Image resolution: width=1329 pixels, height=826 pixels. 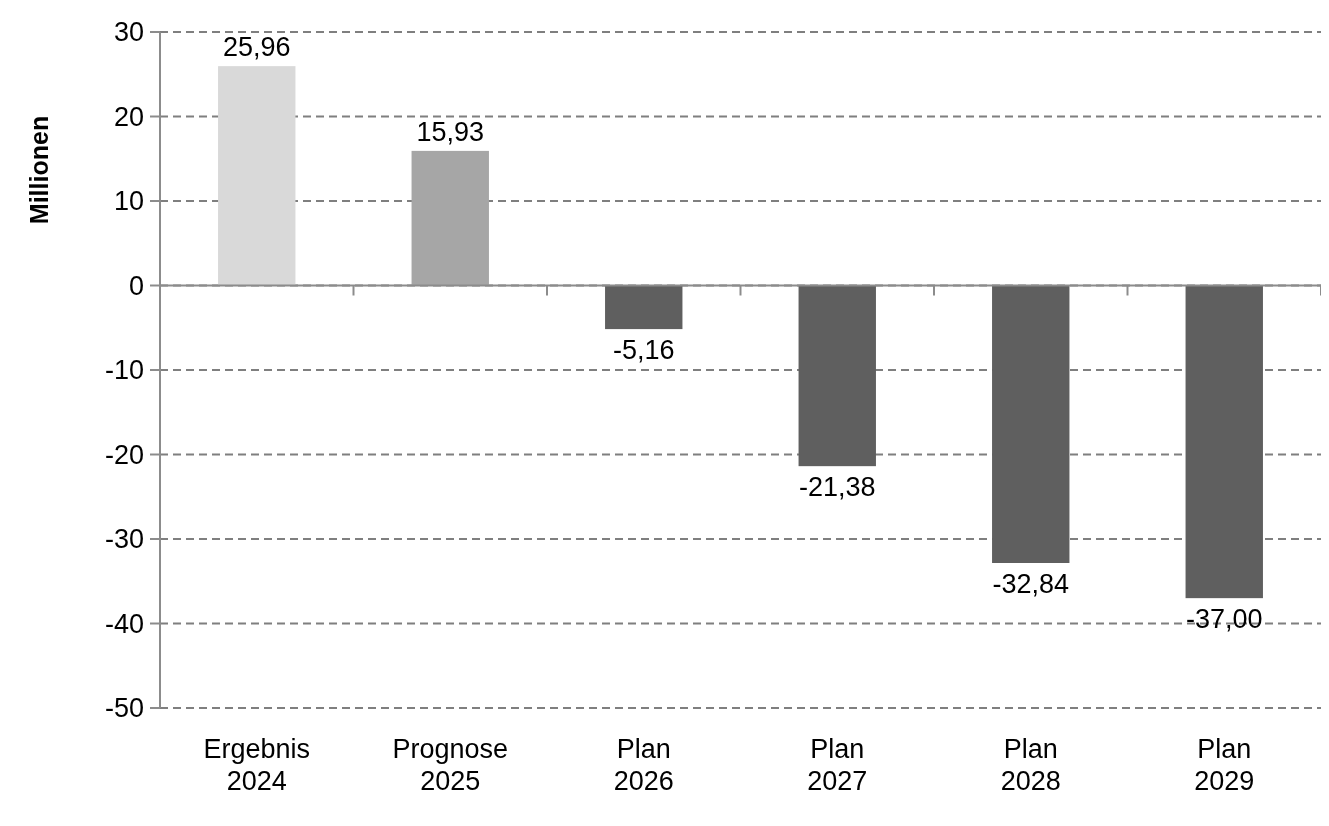 I want to click on y-tick-label: -50, so click(x=124, y=708).